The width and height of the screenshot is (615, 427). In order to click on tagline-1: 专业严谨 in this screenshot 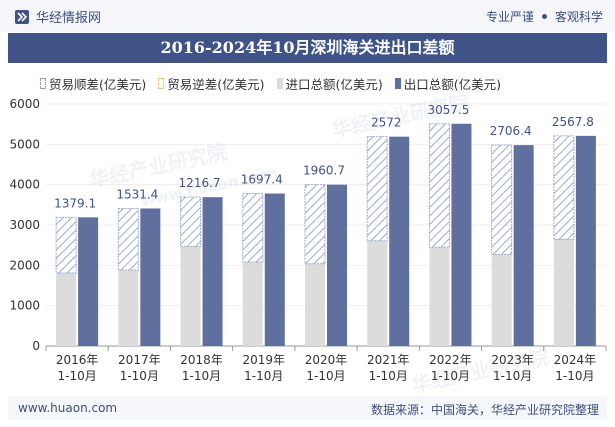, I will do `click(509, 17)`.